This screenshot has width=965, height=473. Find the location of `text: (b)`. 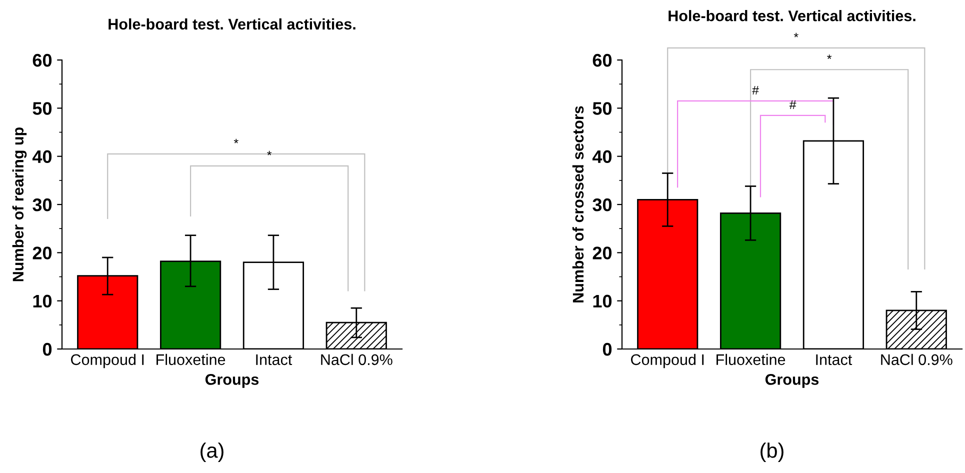

text: (b) is located at coordinates (772, 452).